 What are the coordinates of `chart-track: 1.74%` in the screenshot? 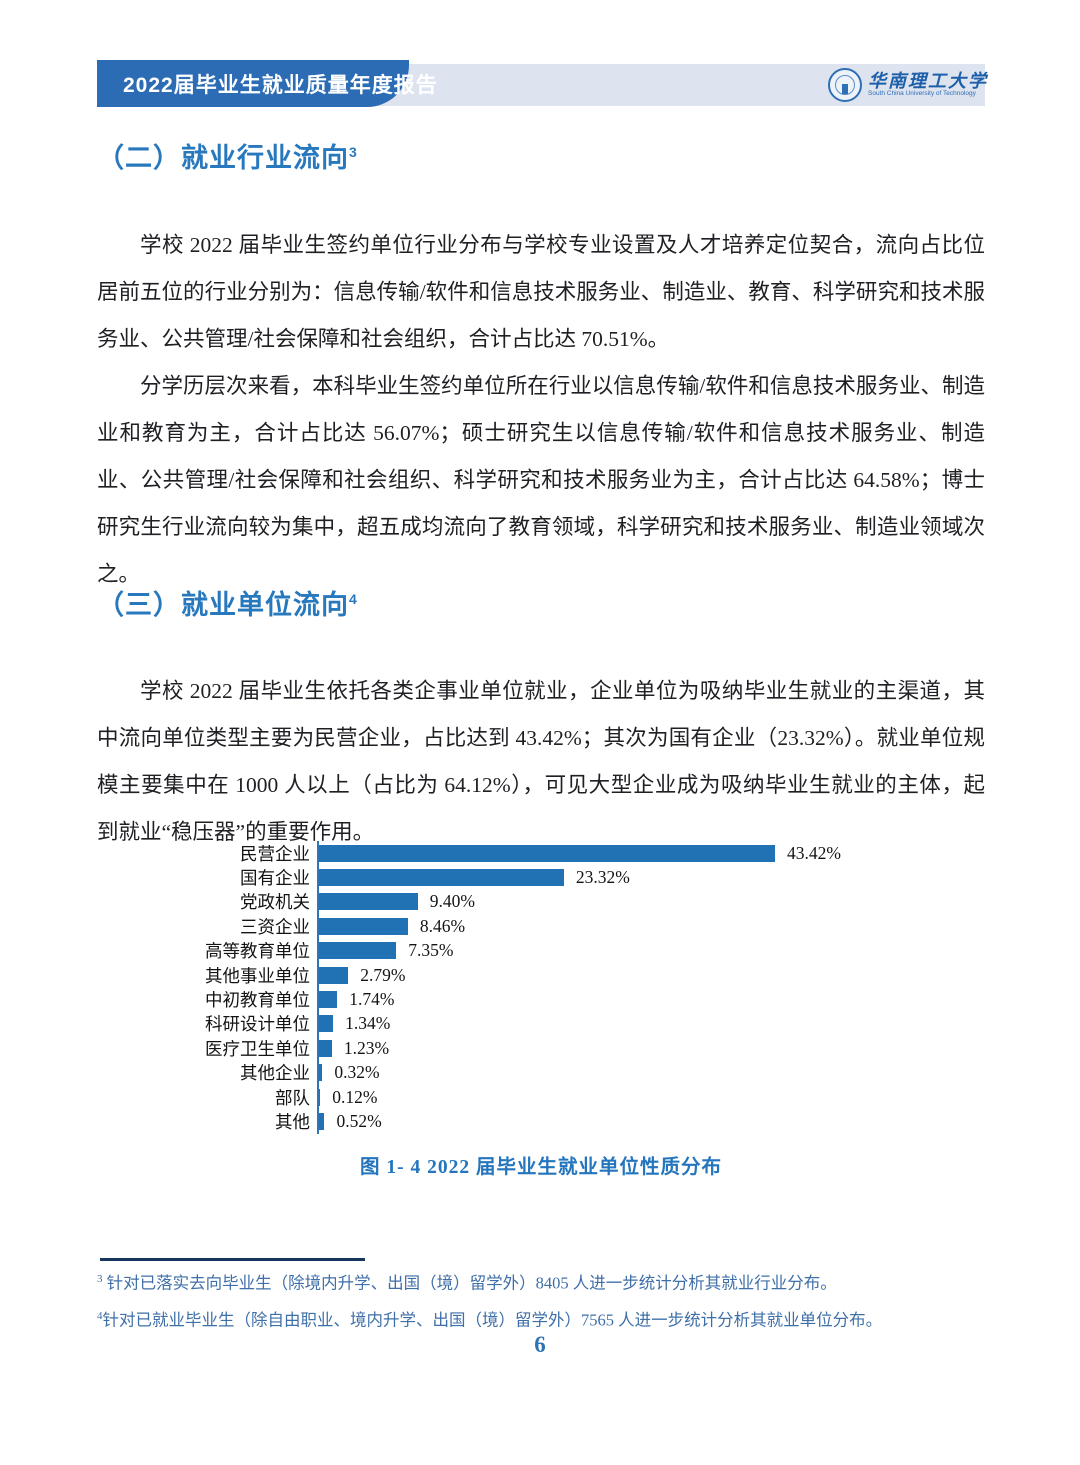 It's located at (651, 999).